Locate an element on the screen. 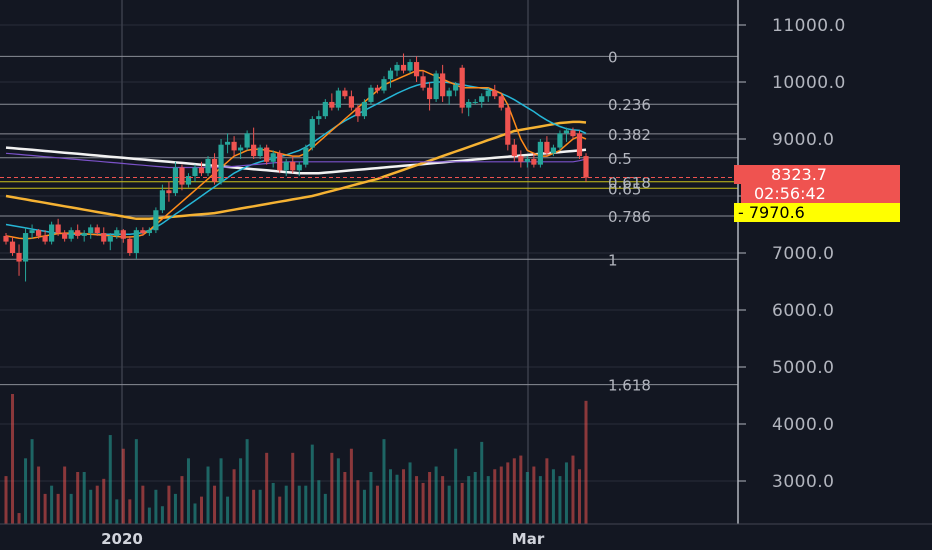 The height and width of the screenshot is (550, 932). price-axis-label: 5000.0 is located at coordinates (803, 368).